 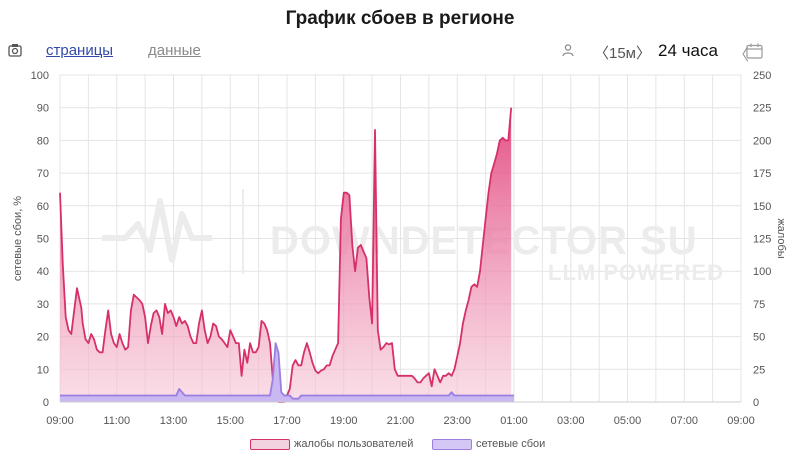 I want to click on chevron-left-icon: 〈, so click(x=741, y=55).